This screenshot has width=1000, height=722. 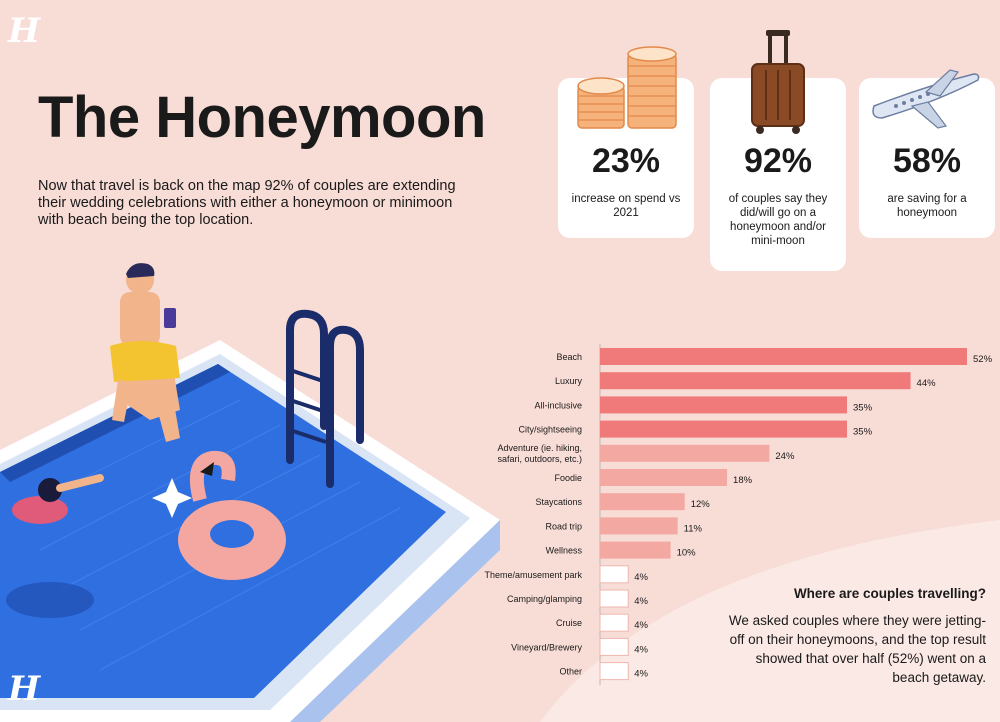 I want to click on value-label: 11%, so click(x=693, y=528).